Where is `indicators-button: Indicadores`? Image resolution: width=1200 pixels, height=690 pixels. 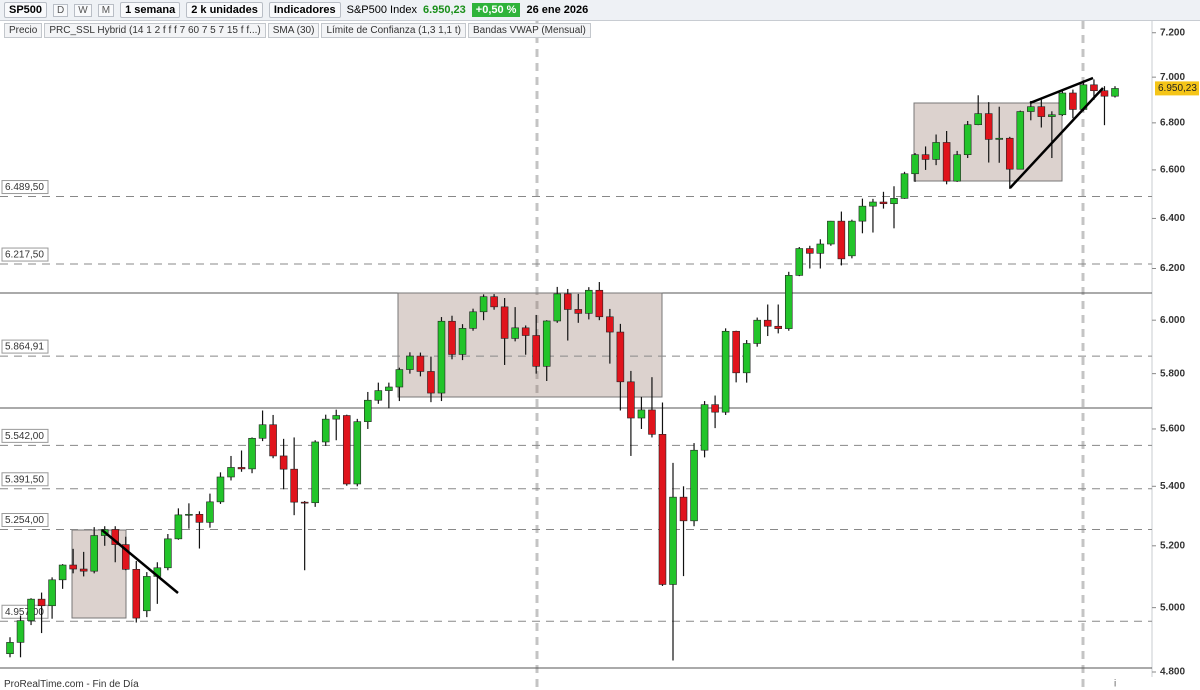
indicators-button: Indicadores is located at coordinates (304, 10).